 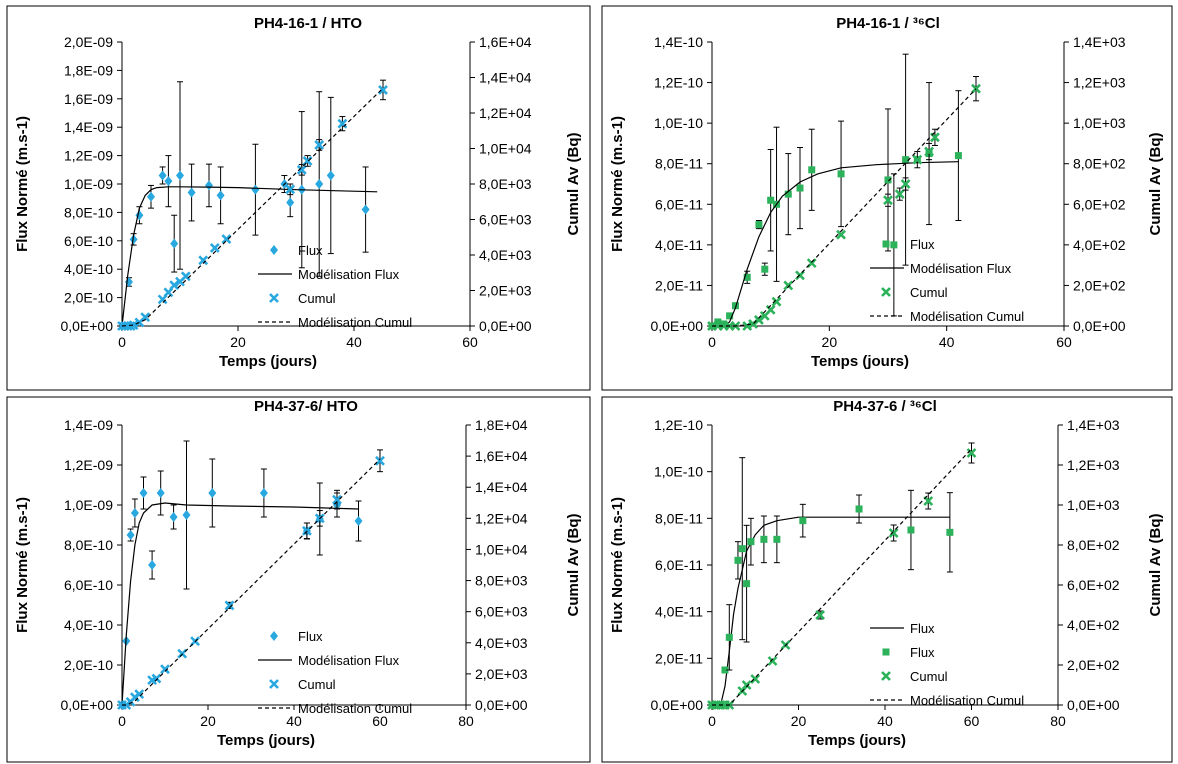 What do you see at coordinates (947, 316) in the screenshot?
I see `legend-entry: Modélisation Cumul` at bounding box center [947, 316].